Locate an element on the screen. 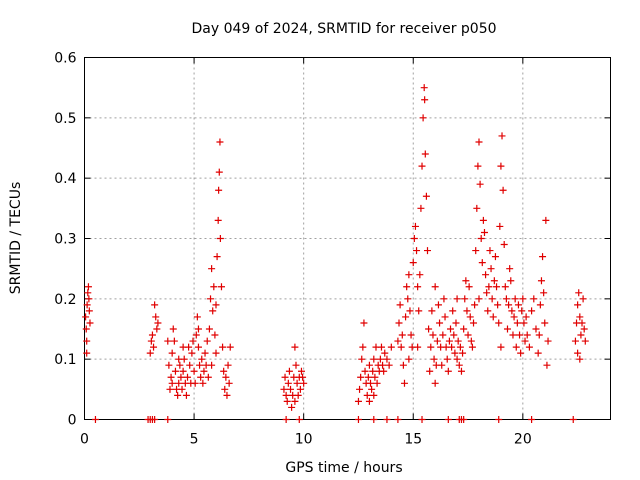  y-tick-label: 0.1 is located at coordinates (65, 360).